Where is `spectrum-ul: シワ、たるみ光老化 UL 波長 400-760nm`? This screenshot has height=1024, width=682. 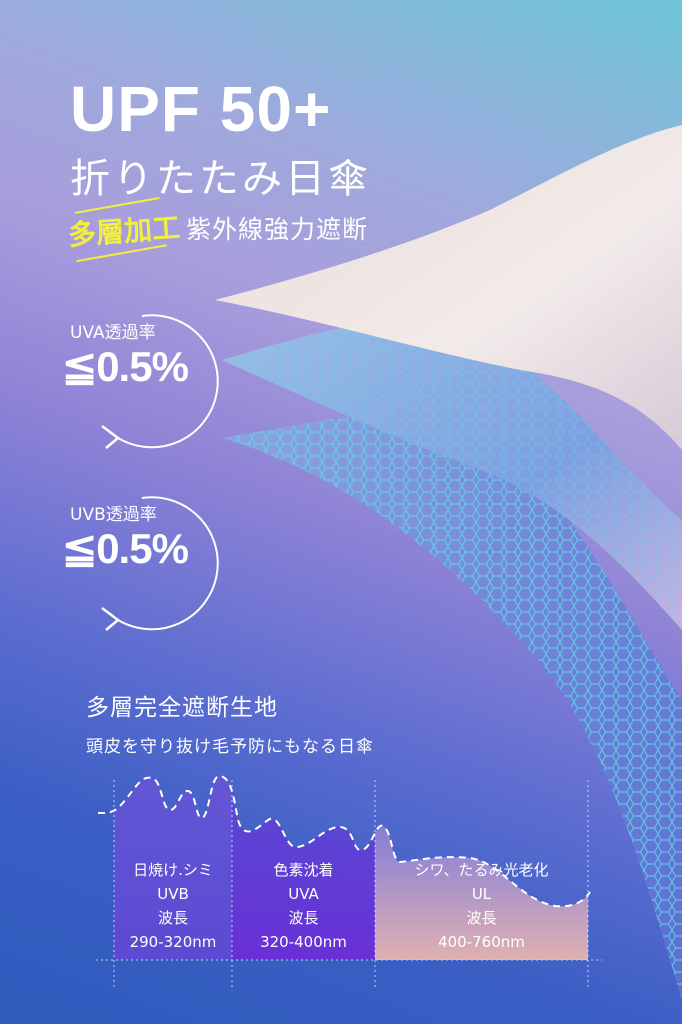 spectrum-ul: シワ、たるみ光老化 UL 波長 400-760nm is located at coordinates (481, 906).